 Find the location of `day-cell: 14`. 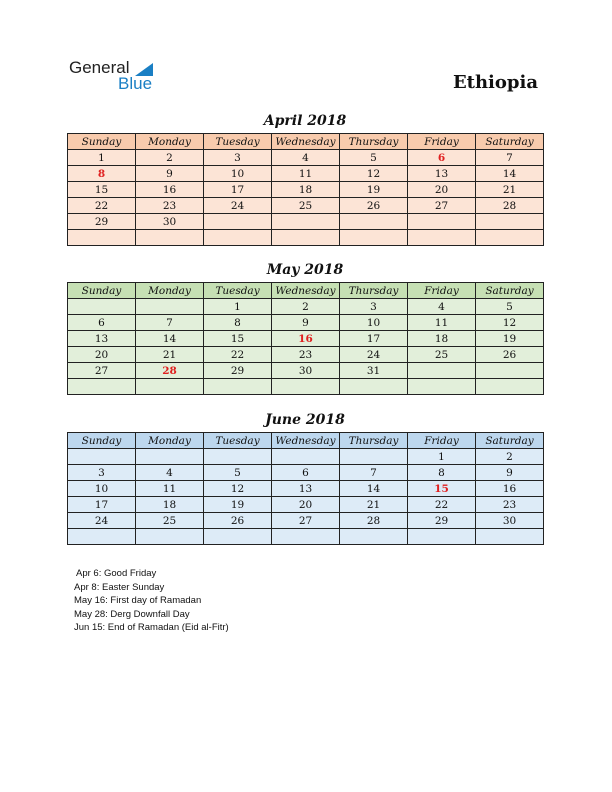

day-cell: 14 is located at coordinates (373, 488).